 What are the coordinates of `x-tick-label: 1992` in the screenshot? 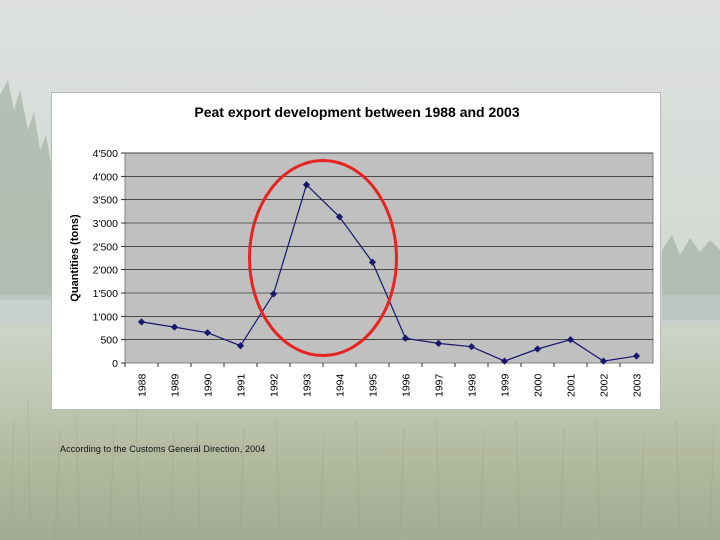 It's located at (275, 385).